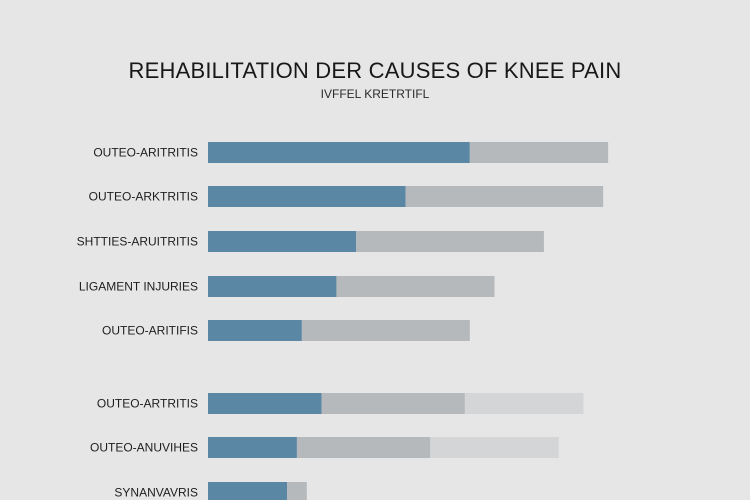 This screenshot has width=750, height=500. I want to click on category-label: OUTEO-ARTRITIS, so click(147, 404).